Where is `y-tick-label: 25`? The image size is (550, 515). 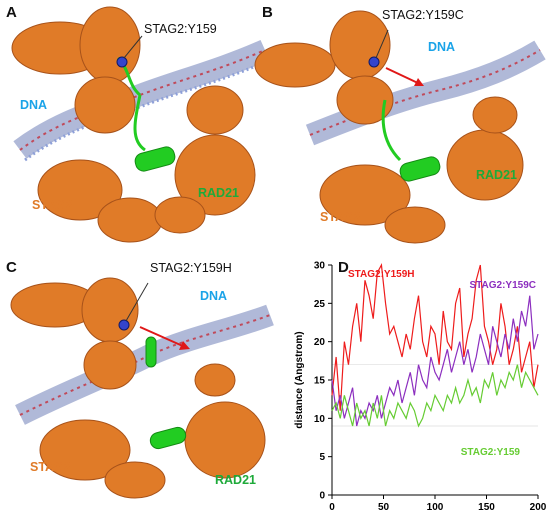
y-tick-label: 25 is located at coordinates (320, 304).